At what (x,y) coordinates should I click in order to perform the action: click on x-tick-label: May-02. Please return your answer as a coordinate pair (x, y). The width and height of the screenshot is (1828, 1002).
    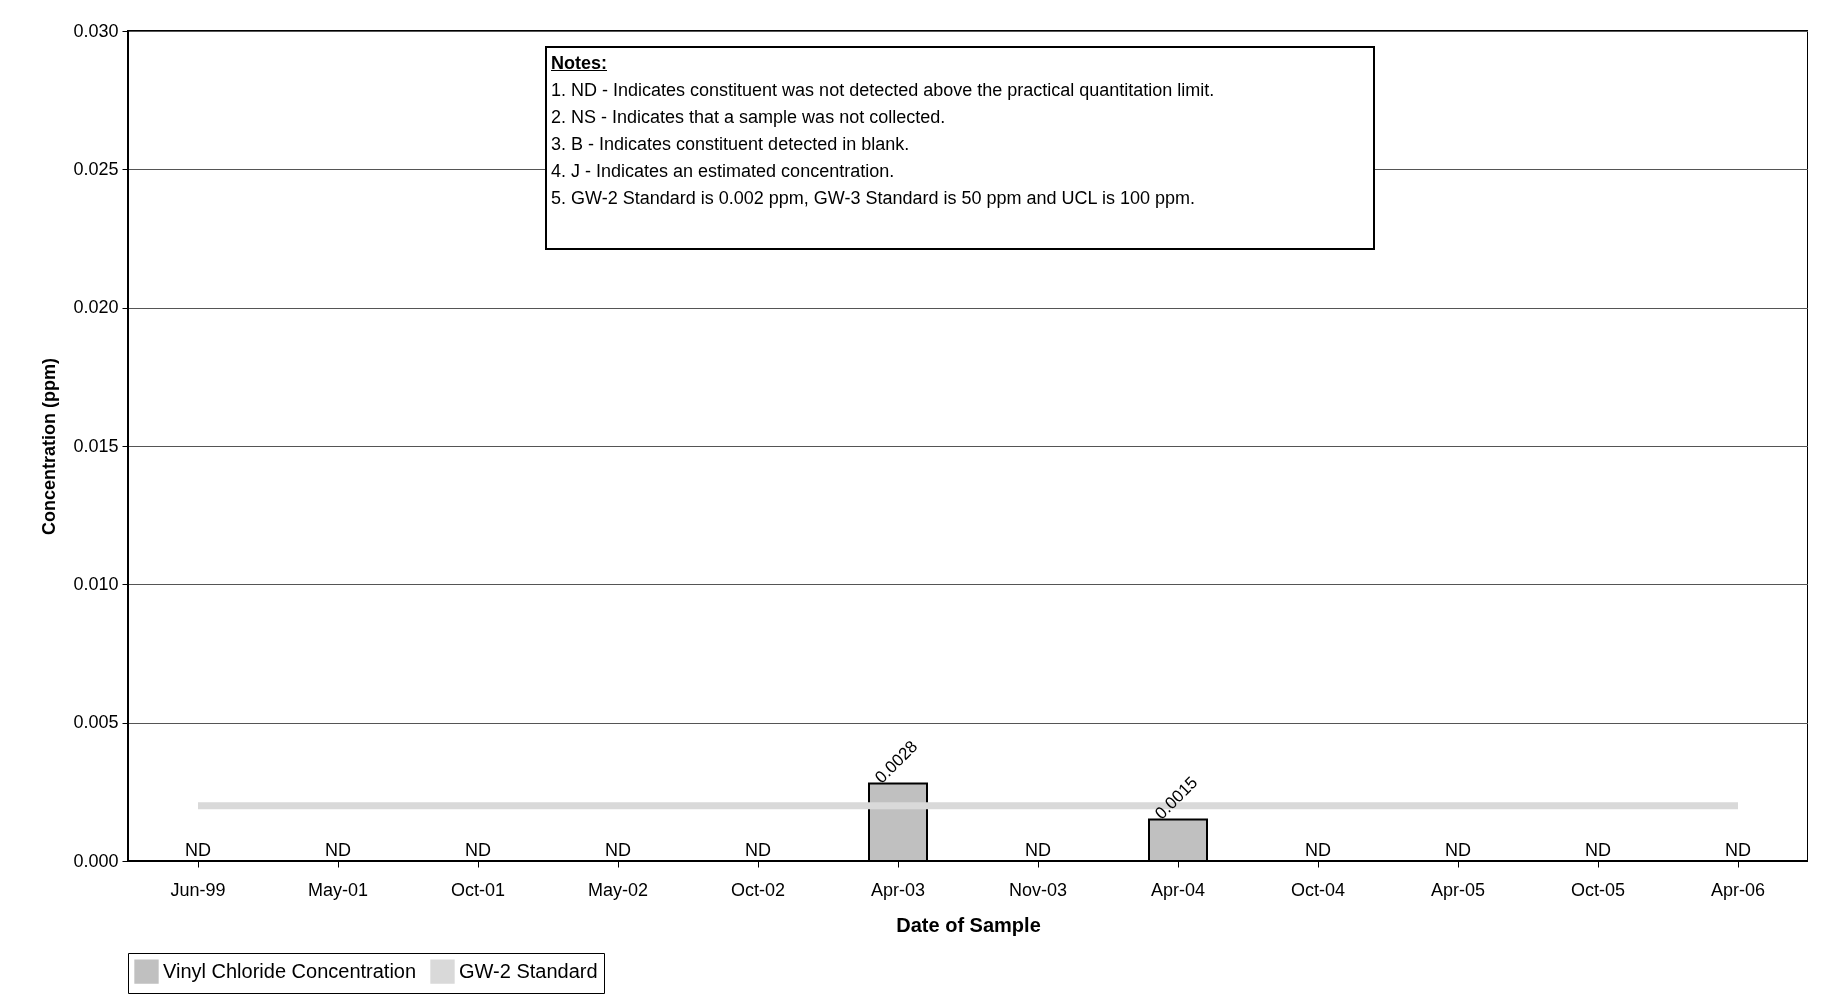
    Looking at the image, I should click on (618, 889).